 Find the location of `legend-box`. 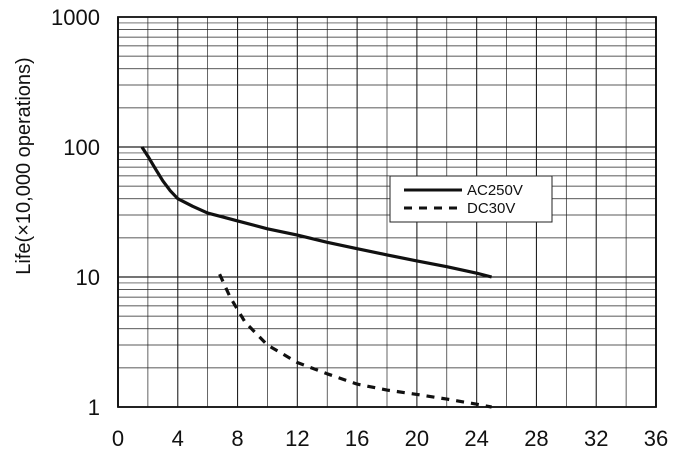

legend-box is located at coordinates (471, 199).